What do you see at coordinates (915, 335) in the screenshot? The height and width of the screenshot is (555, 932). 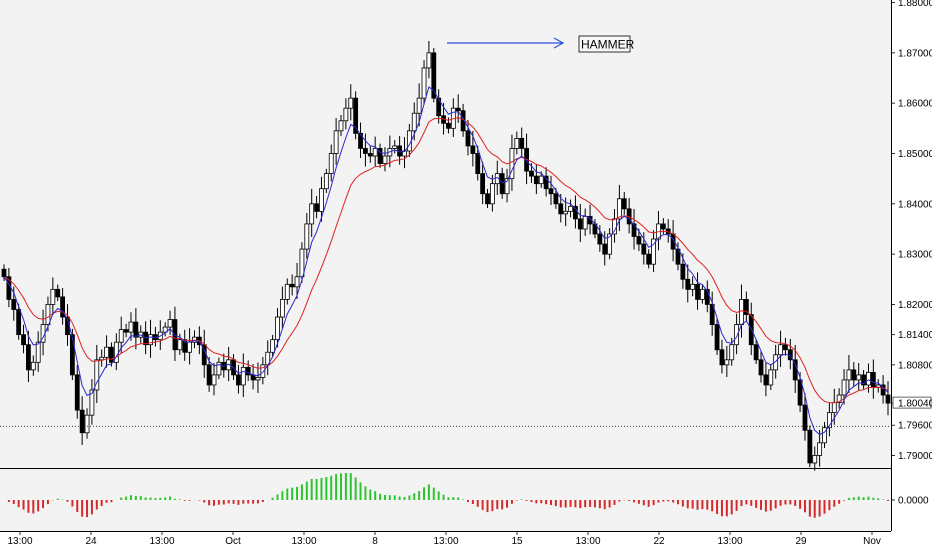 I see `y-tick-label: 1.81400` at bounding box center [915, 335].